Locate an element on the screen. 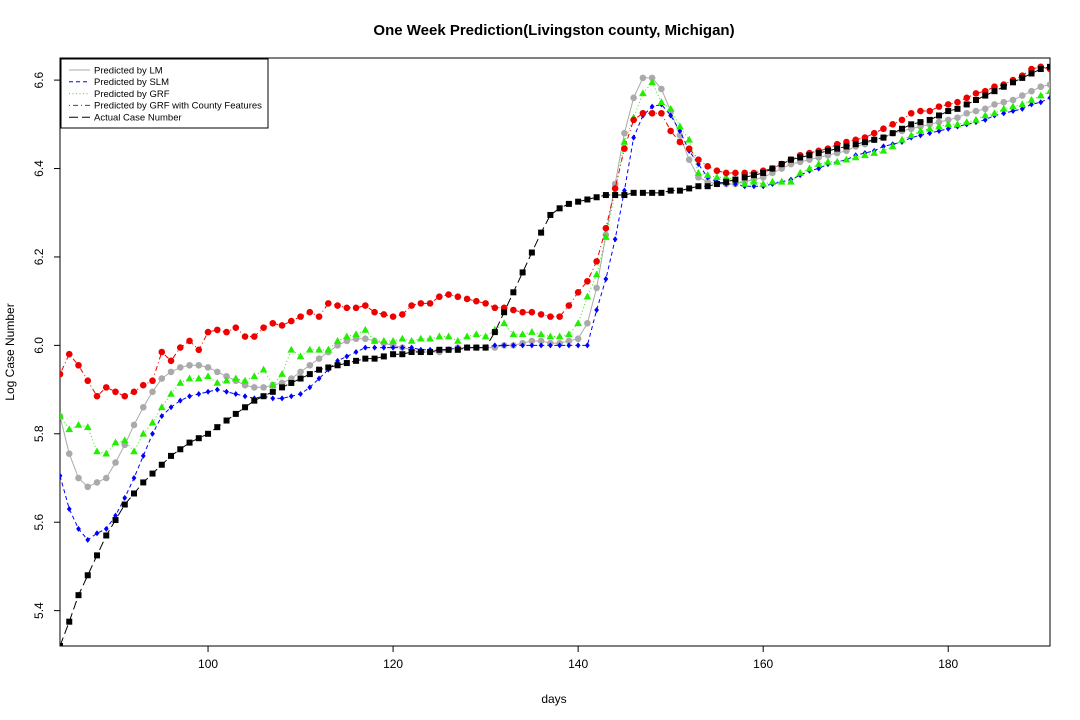 This screenshot has width=1080, height=720. x-tick-label: 120 is located at coordinates (393, 664).